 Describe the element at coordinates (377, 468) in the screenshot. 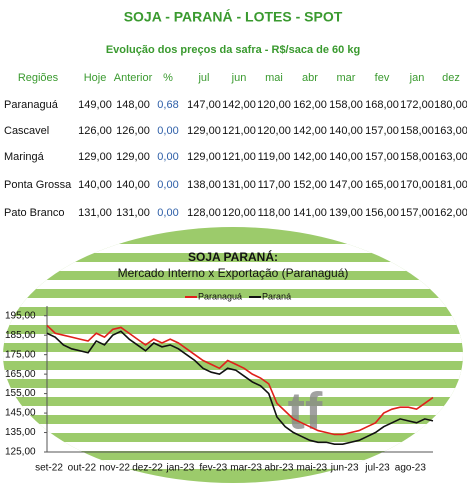

I see `x-tick-label: jul-23` at that location.